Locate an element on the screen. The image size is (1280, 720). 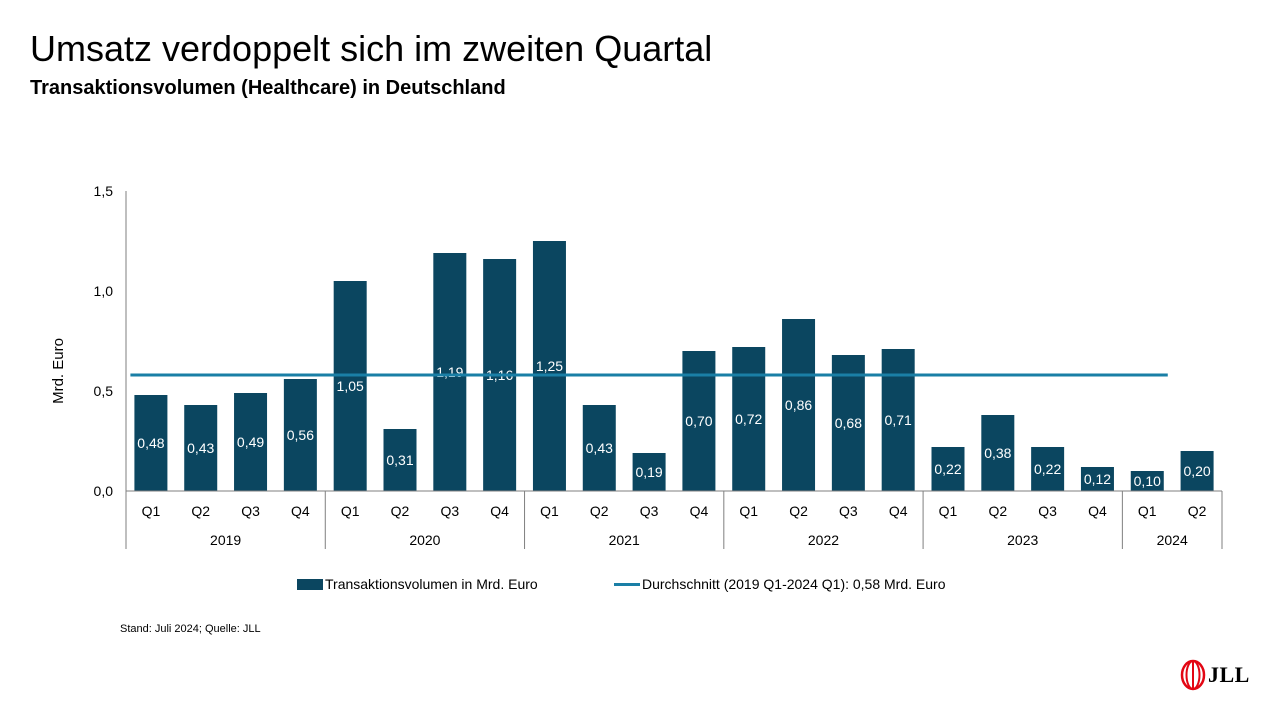
y-tick-label: 1,5 is located at coordinates (104, 191).